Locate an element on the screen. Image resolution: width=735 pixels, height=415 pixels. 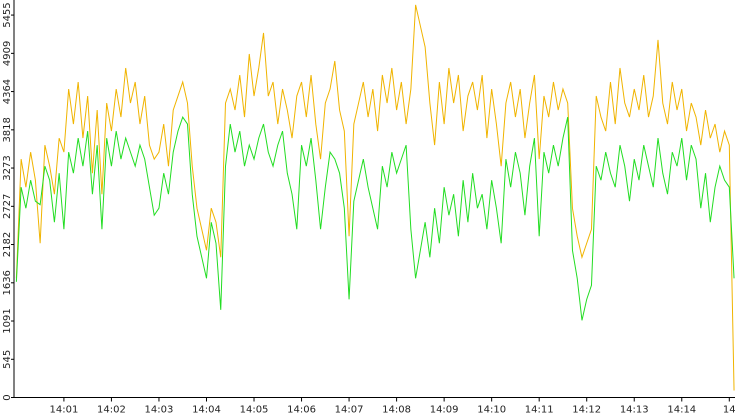
y-tick-label: 2727 is located at coordinates (7, 206).